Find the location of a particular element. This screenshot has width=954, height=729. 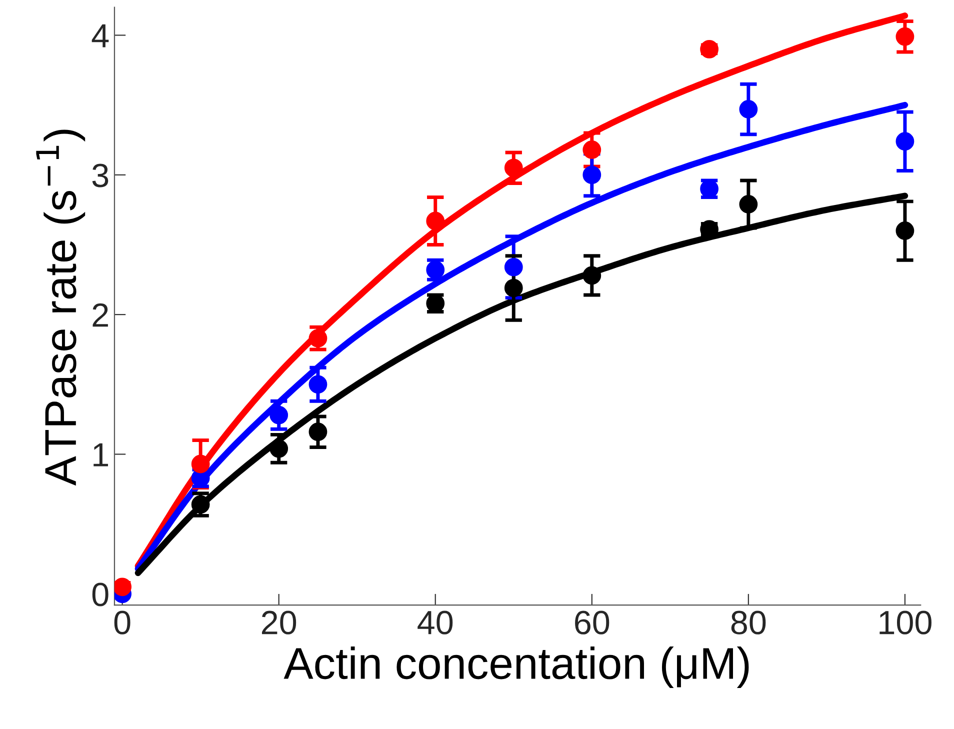

y-axis-title: ATPase rate (s$^{−1}$) is located at coordinates (61, 308).